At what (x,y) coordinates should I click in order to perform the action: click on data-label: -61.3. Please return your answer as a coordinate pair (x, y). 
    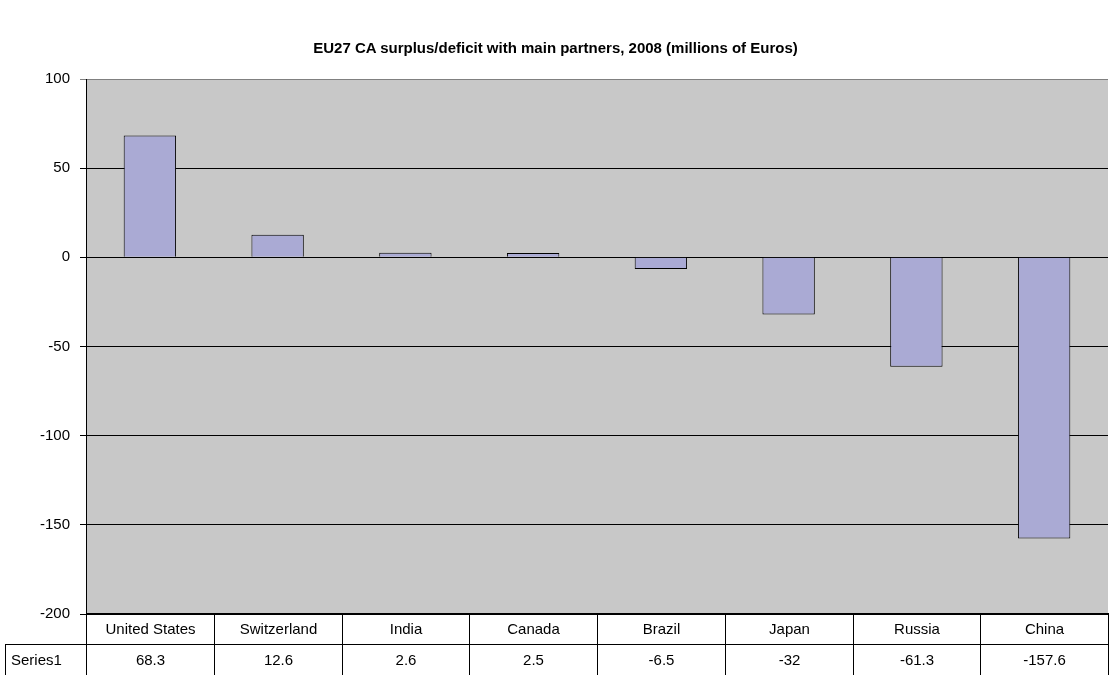
    Looking at the image, I should click on (917, 659).